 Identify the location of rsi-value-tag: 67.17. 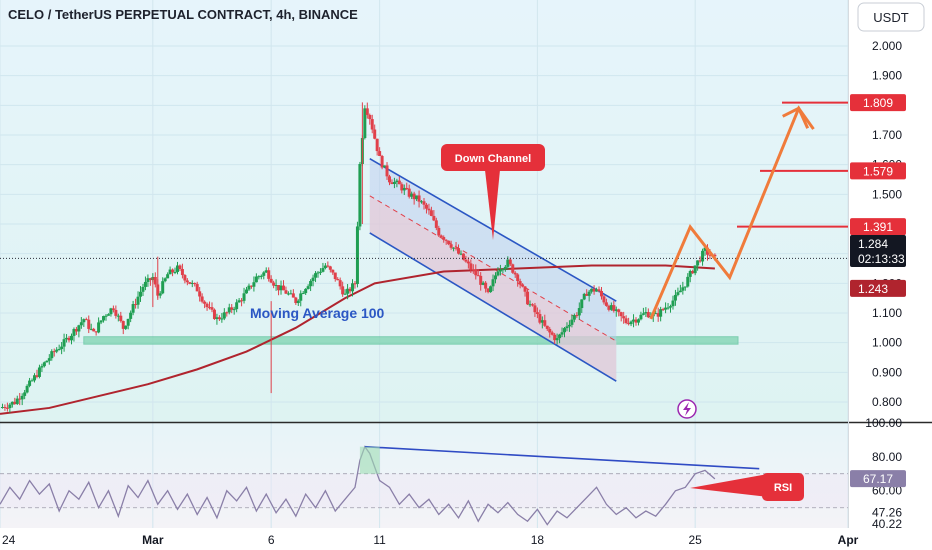
(878, 479).